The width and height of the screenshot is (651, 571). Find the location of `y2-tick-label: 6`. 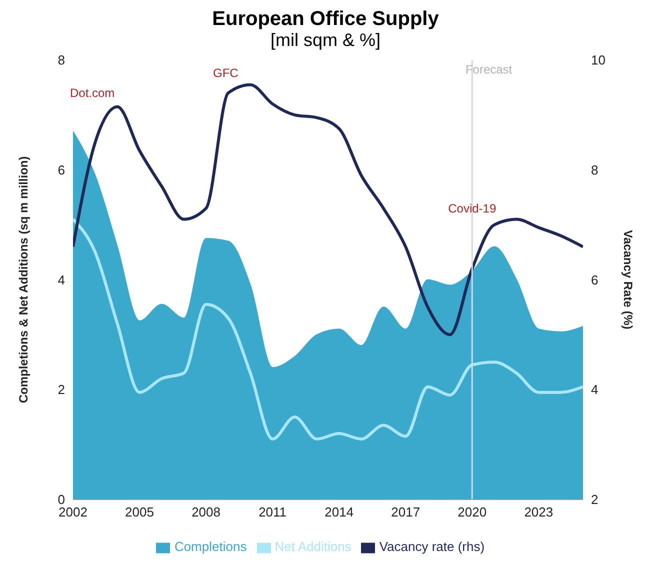

y2-tick-label: 6 is located at coordinates (594, 280).